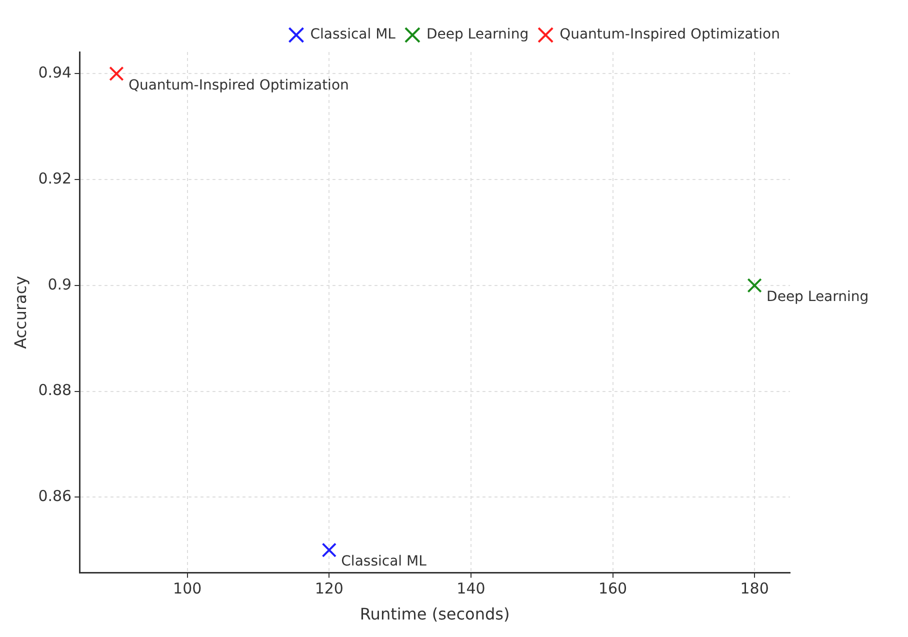 This screenshot has width=908, height=637. Describe the element at coordinates (435, 614) in the screenshot. I see `x-axis-title: Runtime (seconds)` at that location.